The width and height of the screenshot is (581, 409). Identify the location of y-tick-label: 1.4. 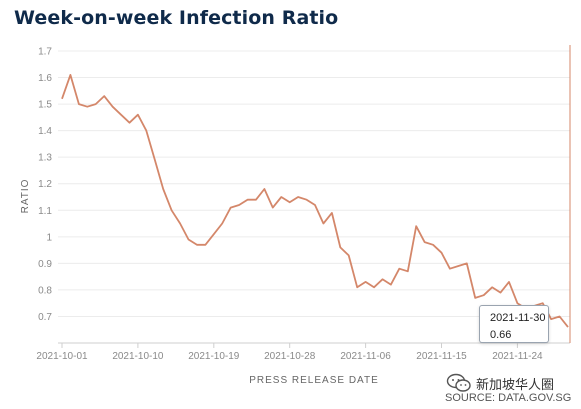
(45, 131).